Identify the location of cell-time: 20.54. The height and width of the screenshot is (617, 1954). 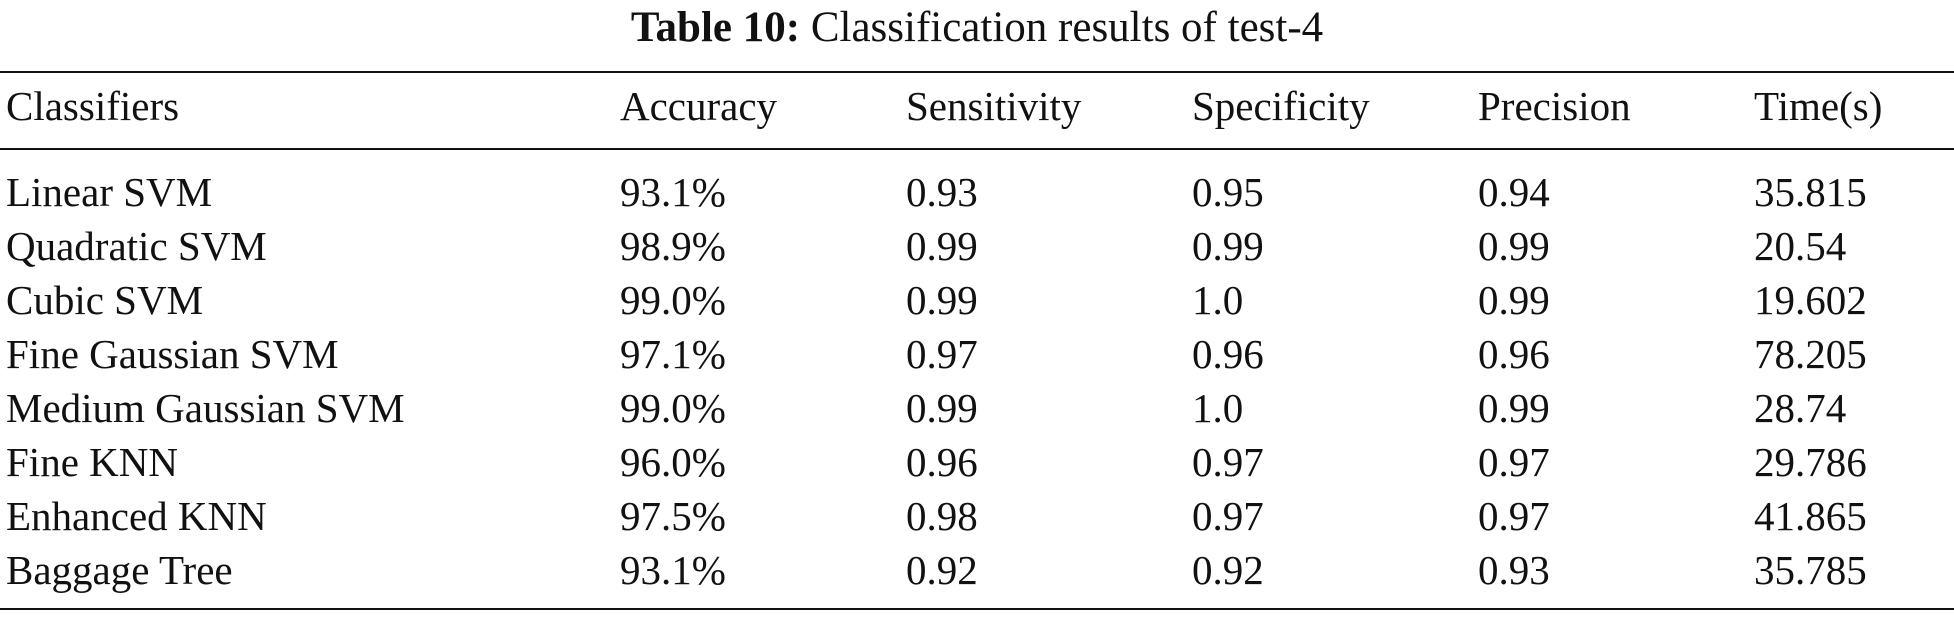
(1800, 246).